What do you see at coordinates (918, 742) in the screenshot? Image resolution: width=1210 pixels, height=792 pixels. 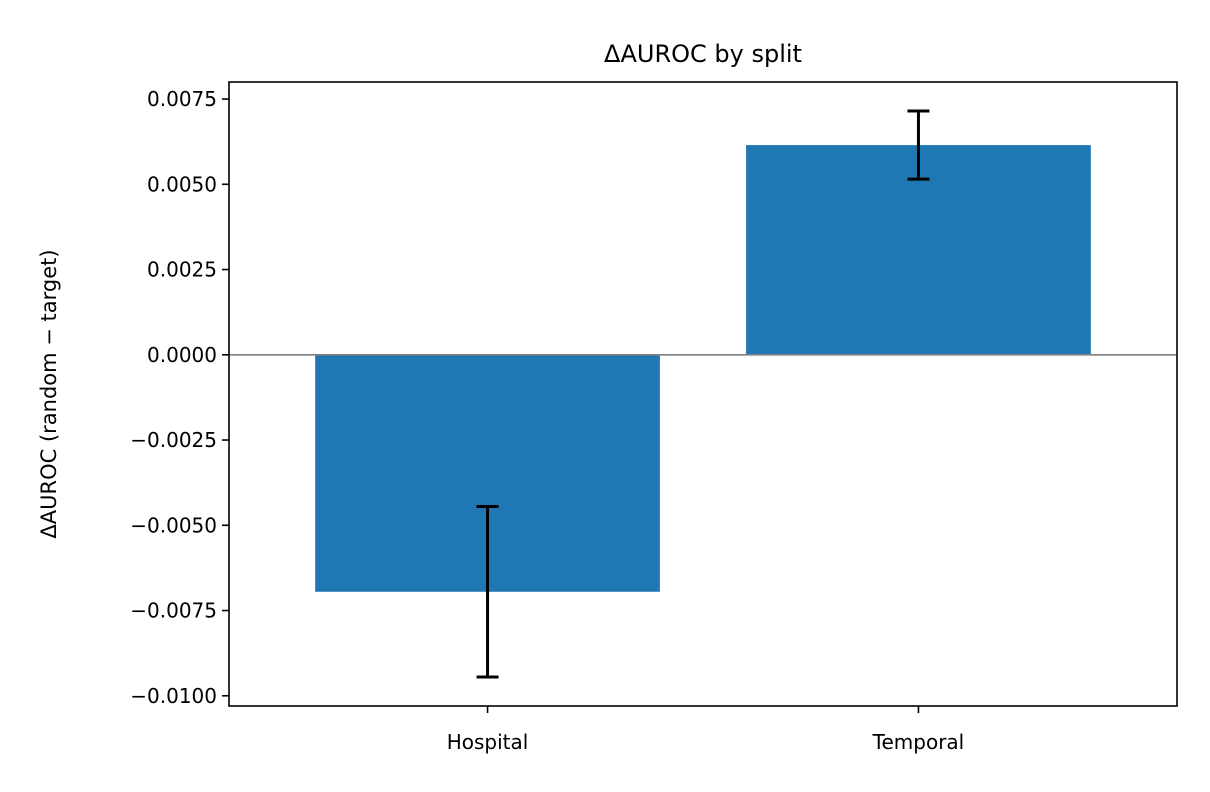 I see `x-tick-label-temporal: Temporal` at bounding box center [918, 742].